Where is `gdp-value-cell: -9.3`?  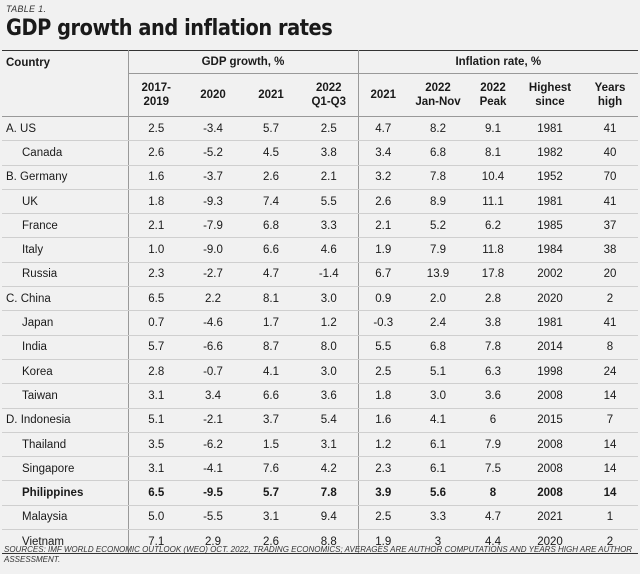
gdp-value-cell: -9.3 is located at coordinates (213, 202).